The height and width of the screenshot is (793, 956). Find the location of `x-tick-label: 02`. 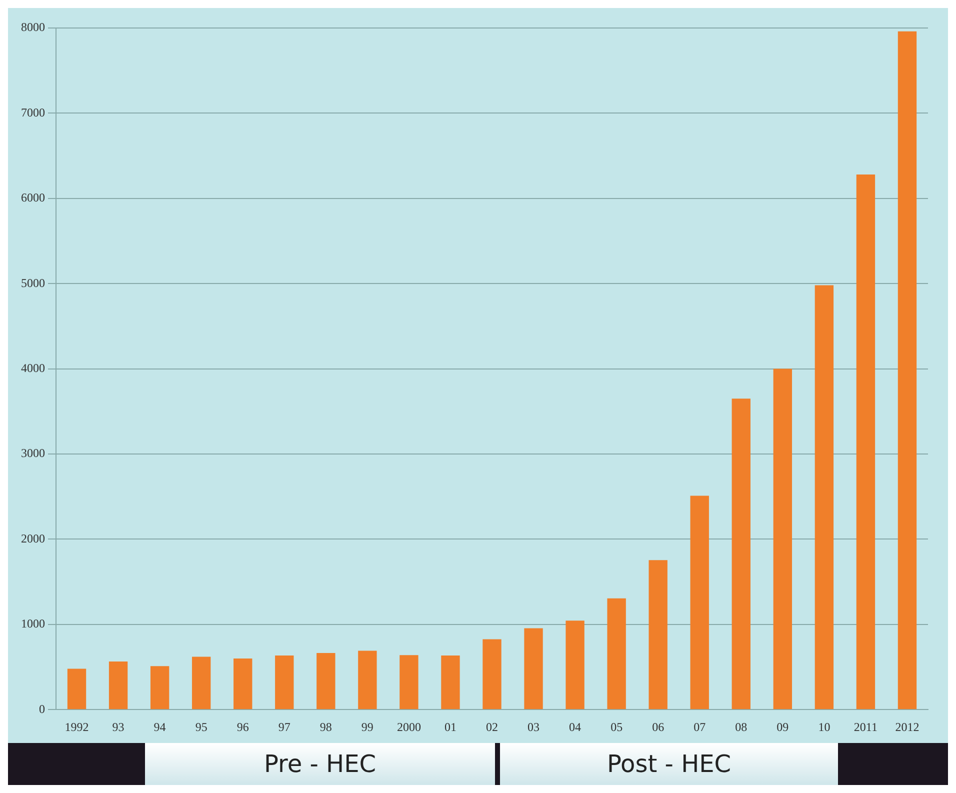

x-tick-label: 02 is located at coordinates (492, 727).